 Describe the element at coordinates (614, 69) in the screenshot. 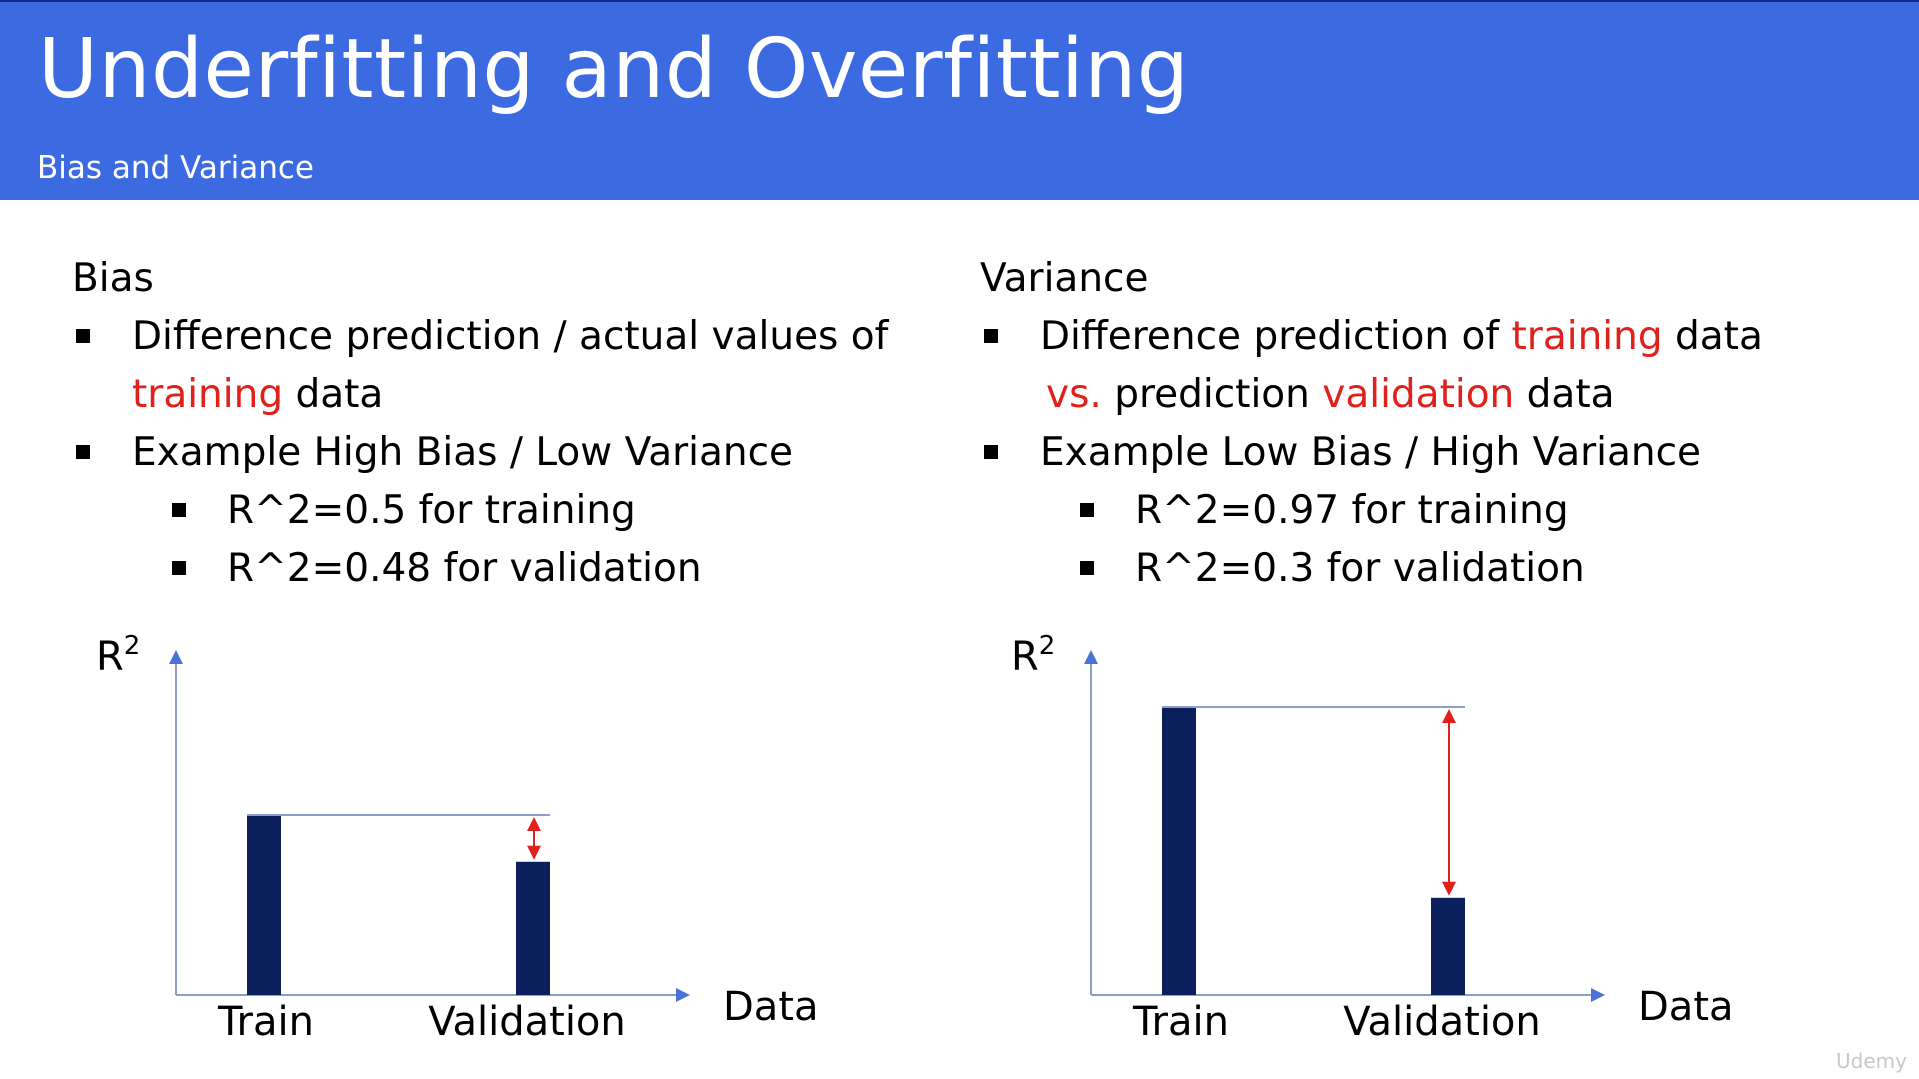

I see `slide-title: Underfitting and Overfitting` at that location.